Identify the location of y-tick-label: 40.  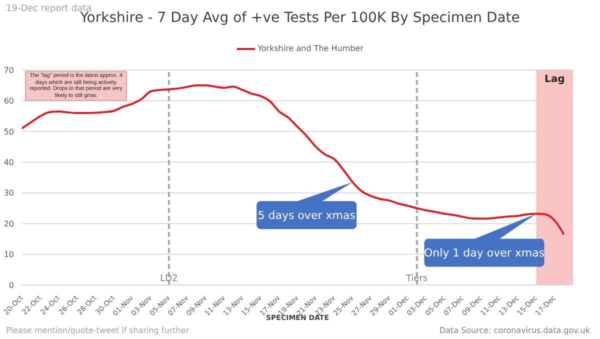
(9, 162).